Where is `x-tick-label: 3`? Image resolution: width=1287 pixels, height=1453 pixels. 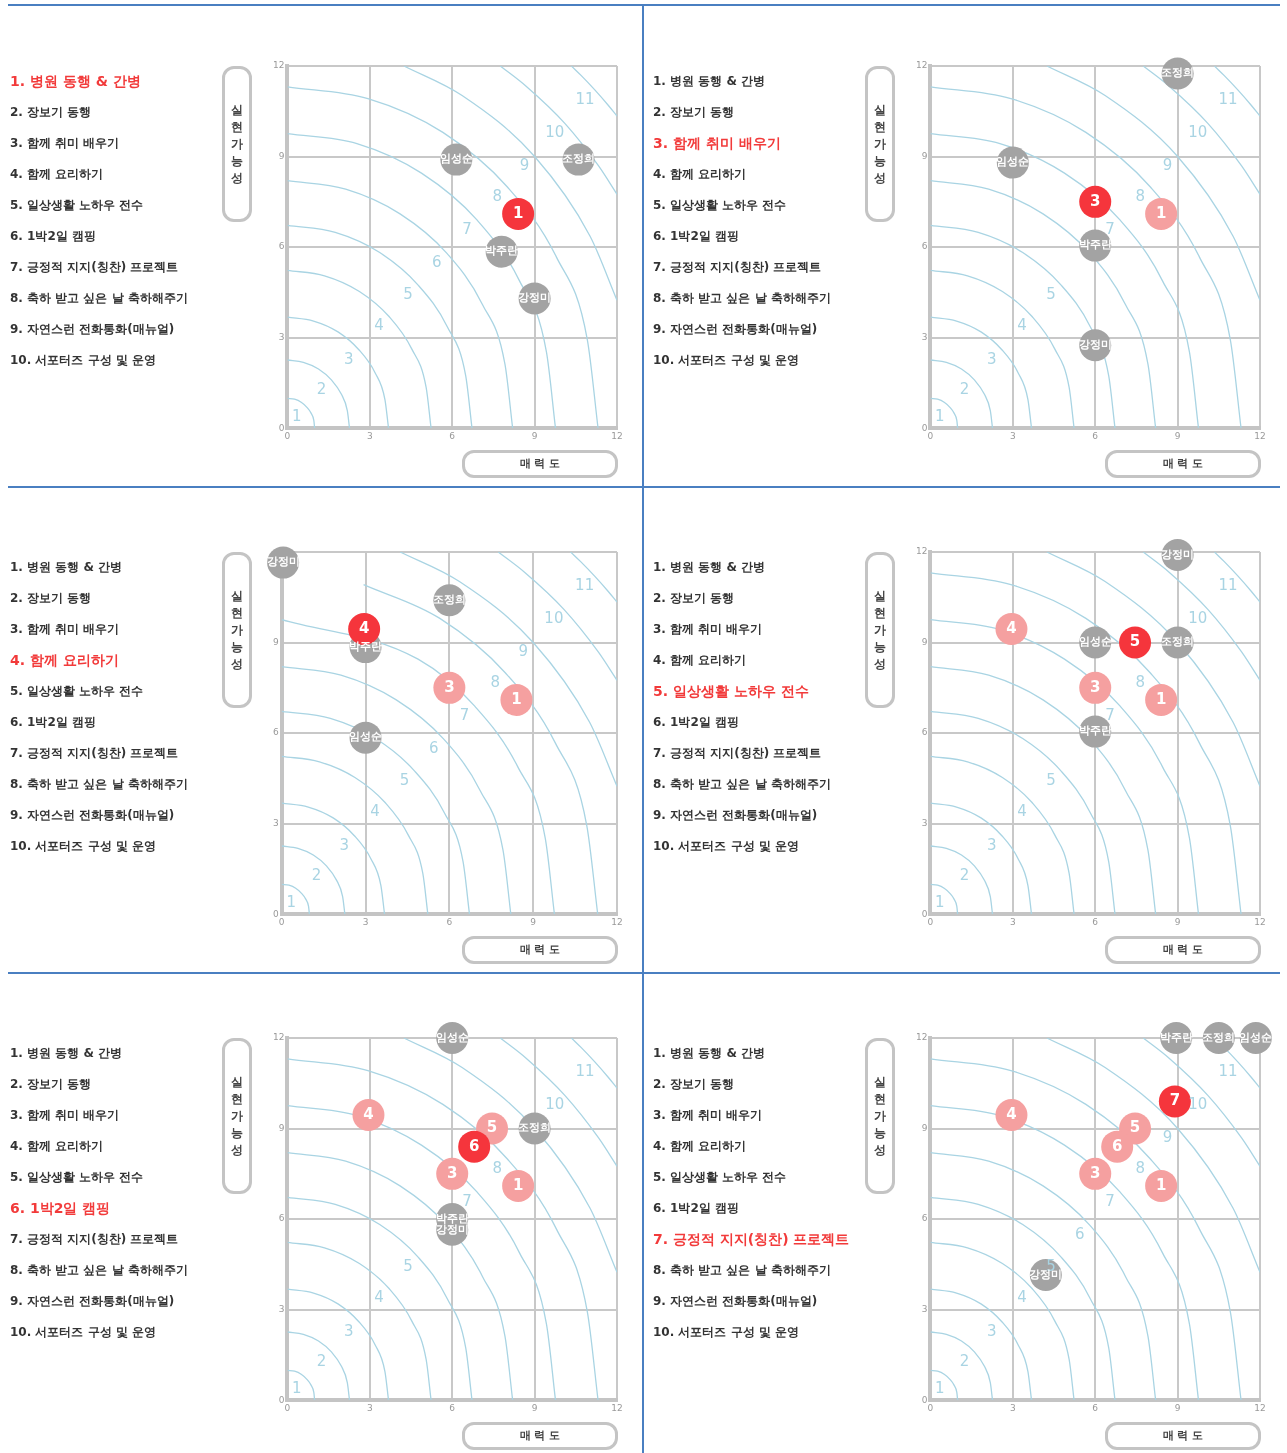 x-tick-label: 3 is located at coordinates (365, 921).